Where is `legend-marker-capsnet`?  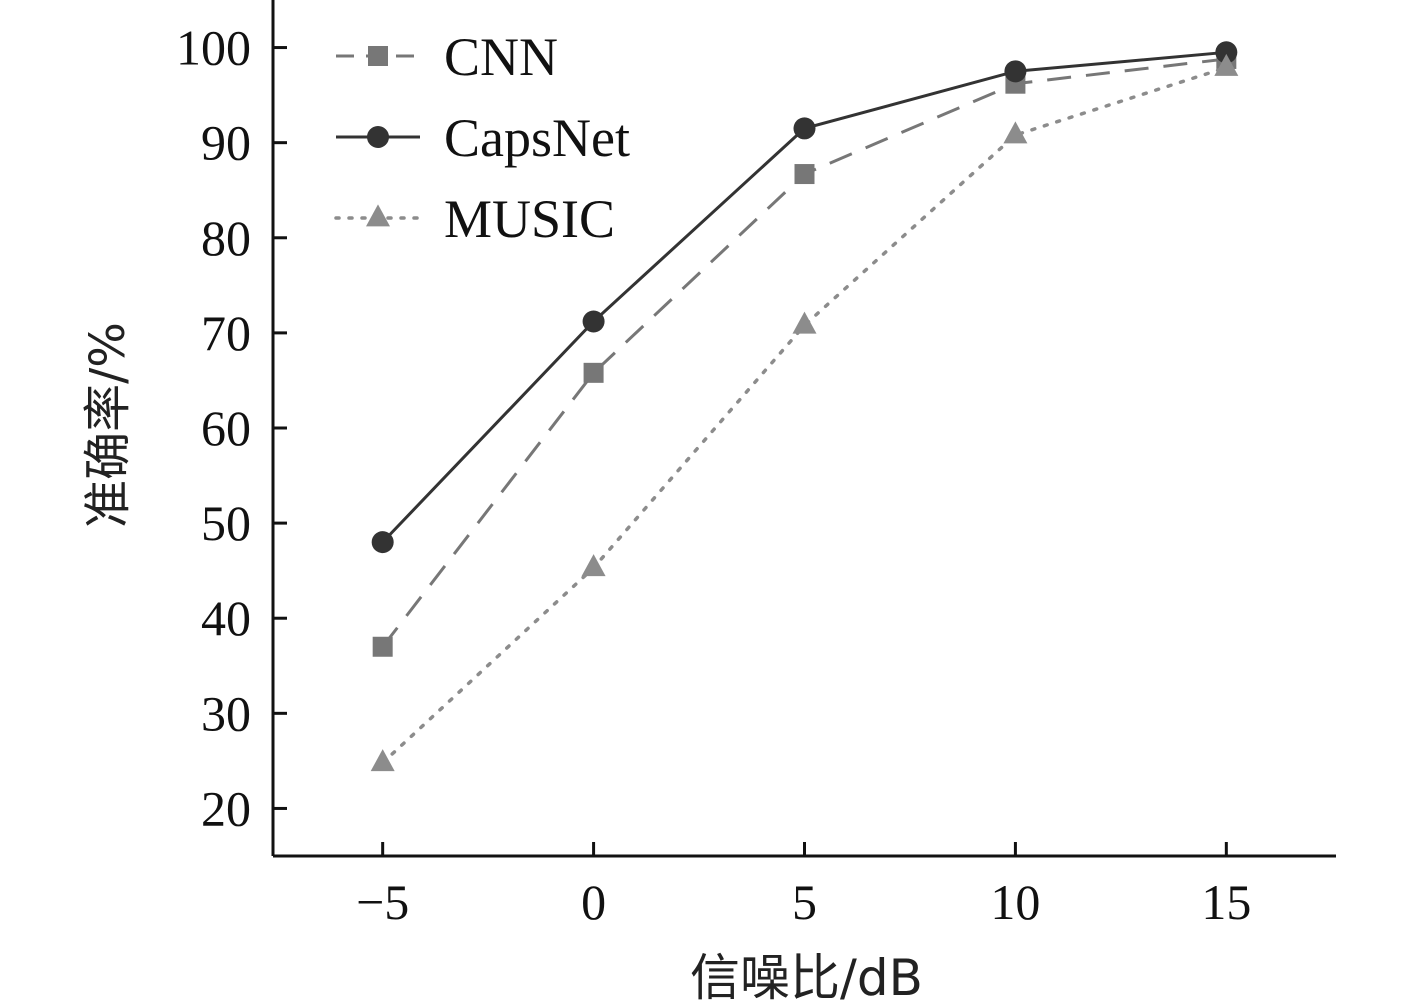 legend-marker-capsnet is located at coordinates (378, 137).